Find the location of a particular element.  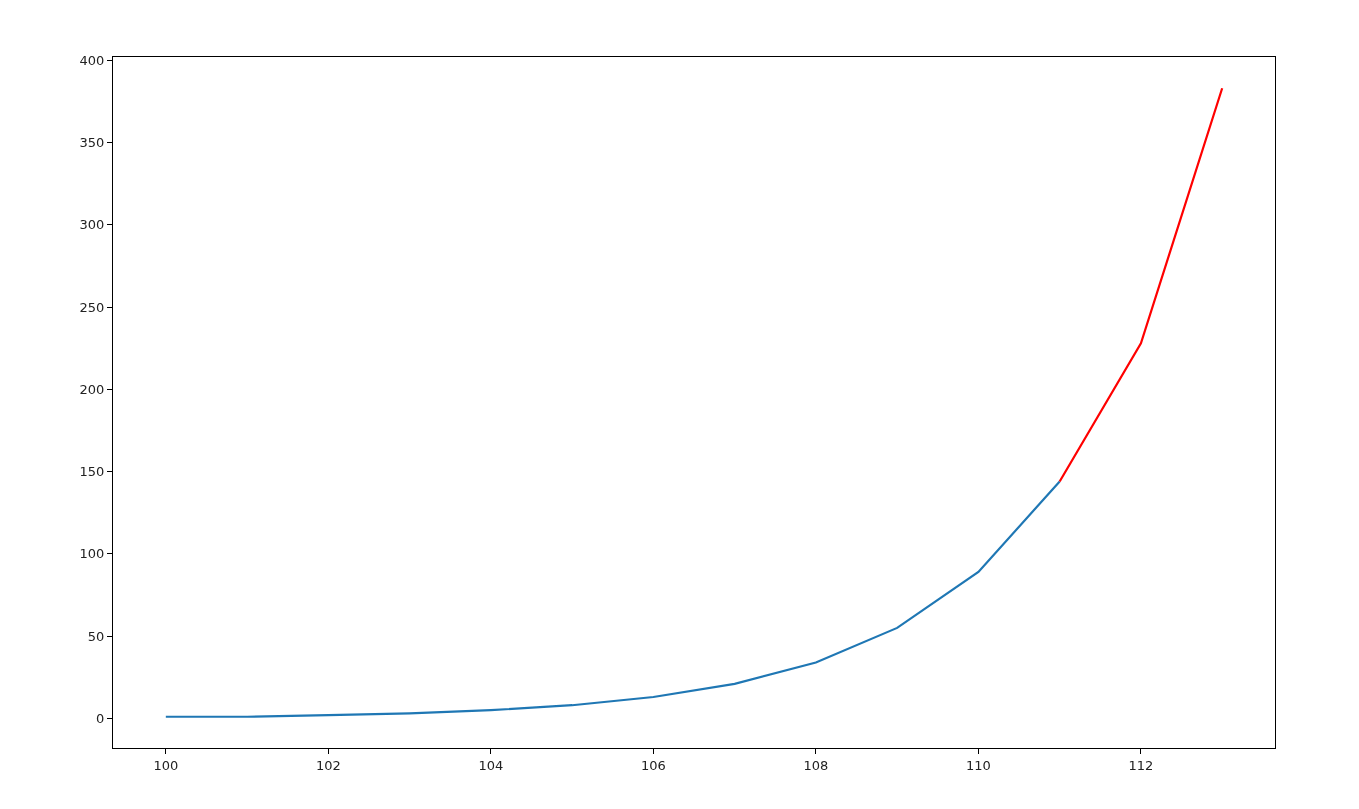

x-tick-label: 104 is located at coordinates (491, 765).